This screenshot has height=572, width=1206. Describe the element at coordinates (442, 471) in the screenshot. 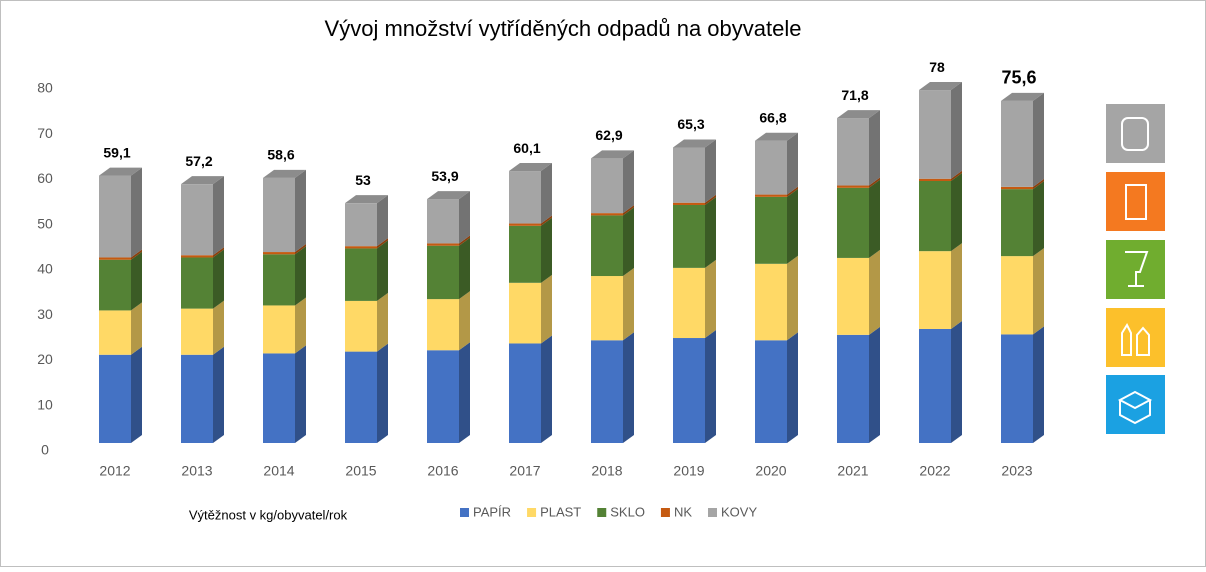

I see `x-tick-label: 2016` at that location.